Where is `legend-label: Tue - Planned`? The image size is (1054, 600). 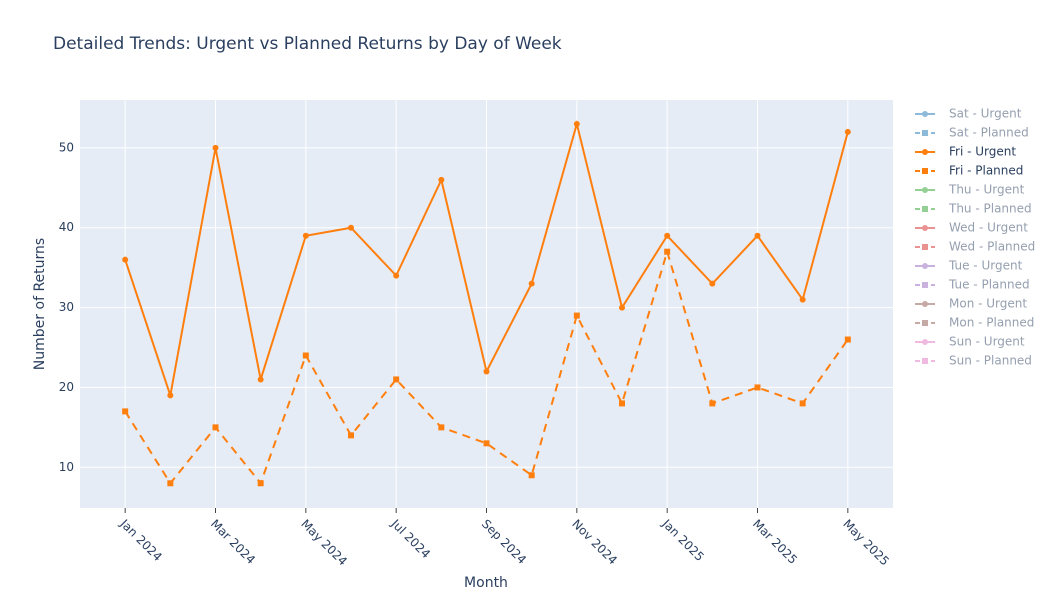
legend-label: Tue - Planned is located at coordinates (989, 285).